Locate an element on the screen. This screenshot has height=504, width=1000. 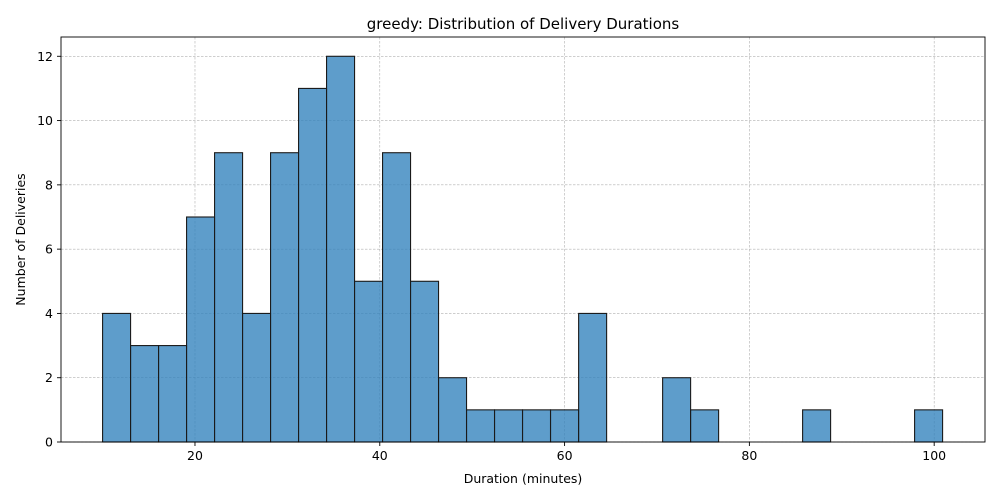
x-axis-label: Duration (minutes) is located at coordinates (523, 478).